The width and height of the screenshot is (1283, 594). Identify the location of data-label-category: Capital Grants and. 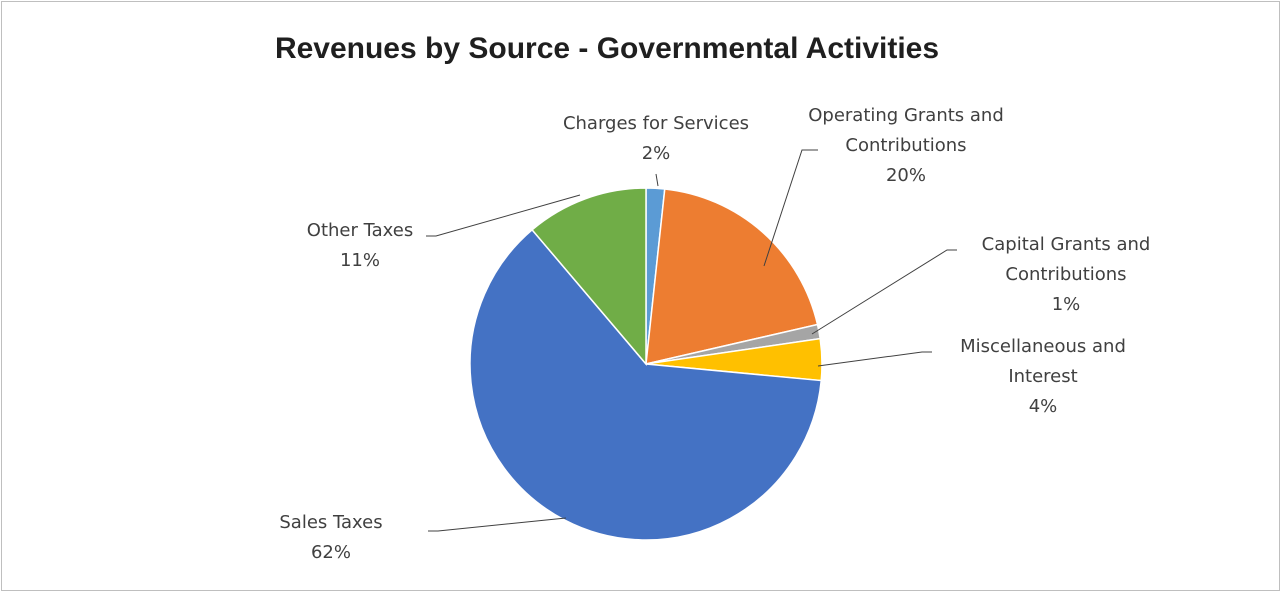
(1066, 244).